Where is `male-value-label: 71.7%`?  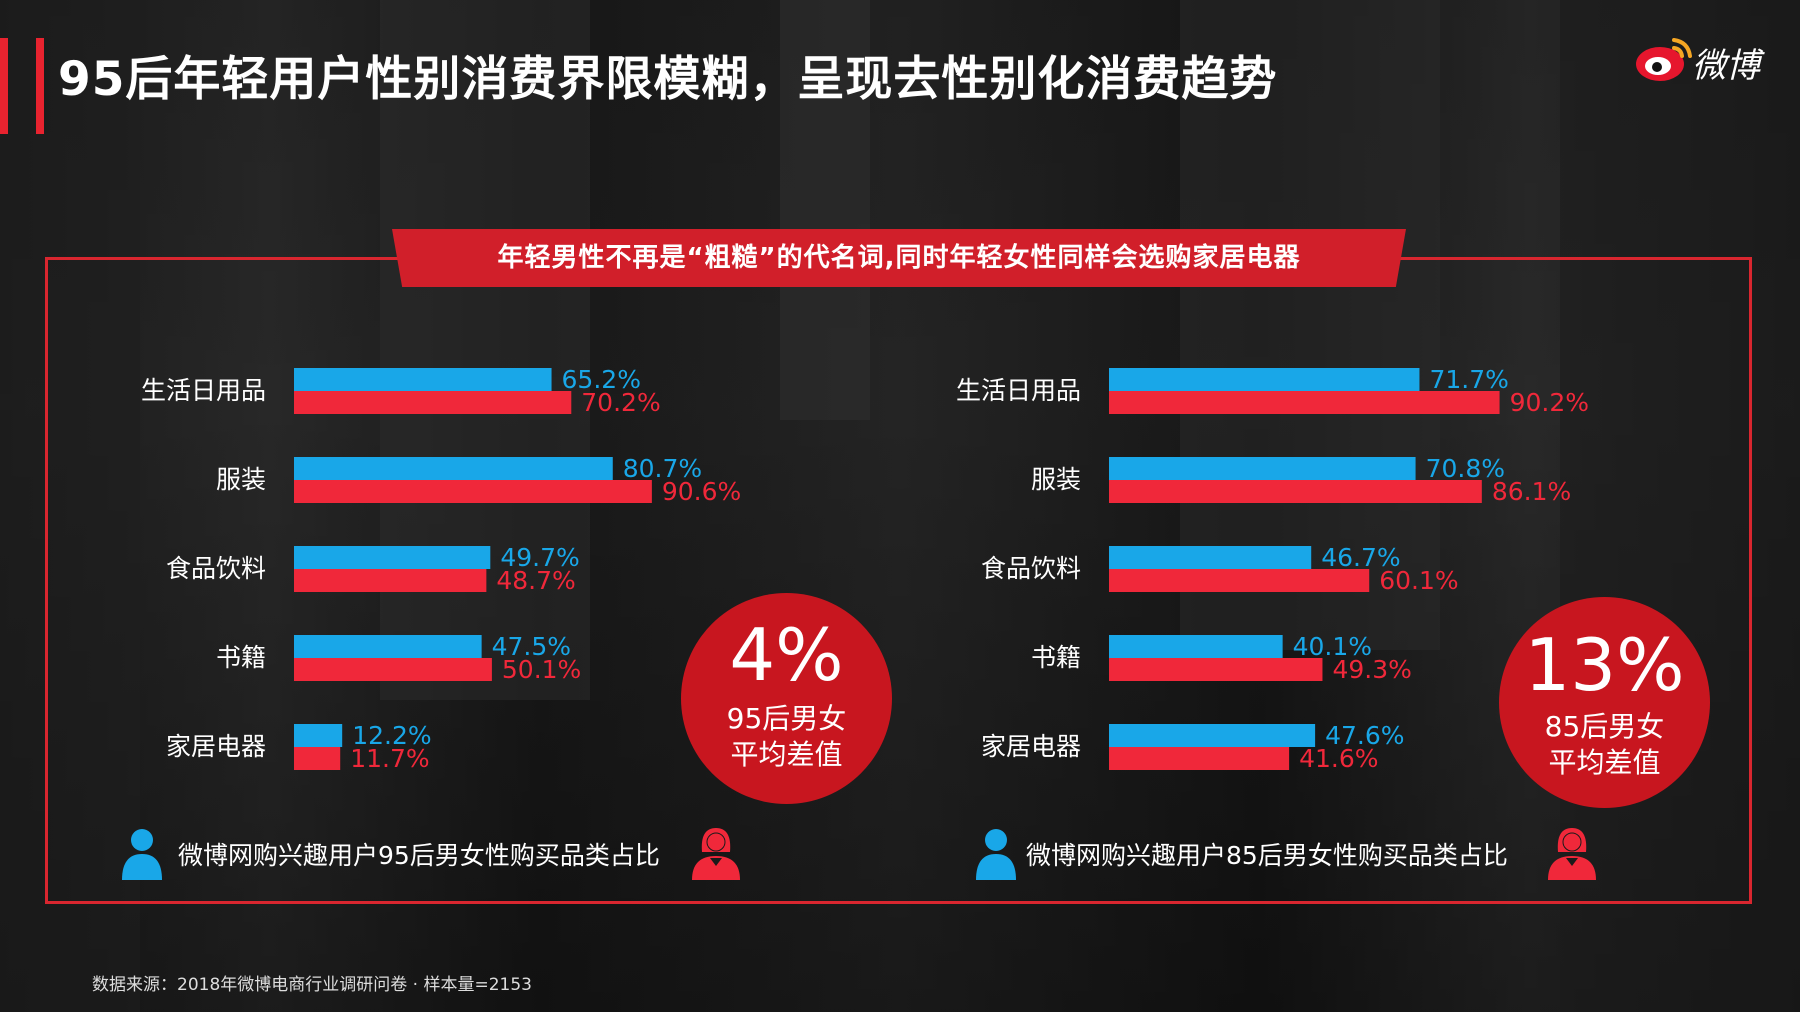 male-value-label: 71.7% is located at coordinates (1468, 379).